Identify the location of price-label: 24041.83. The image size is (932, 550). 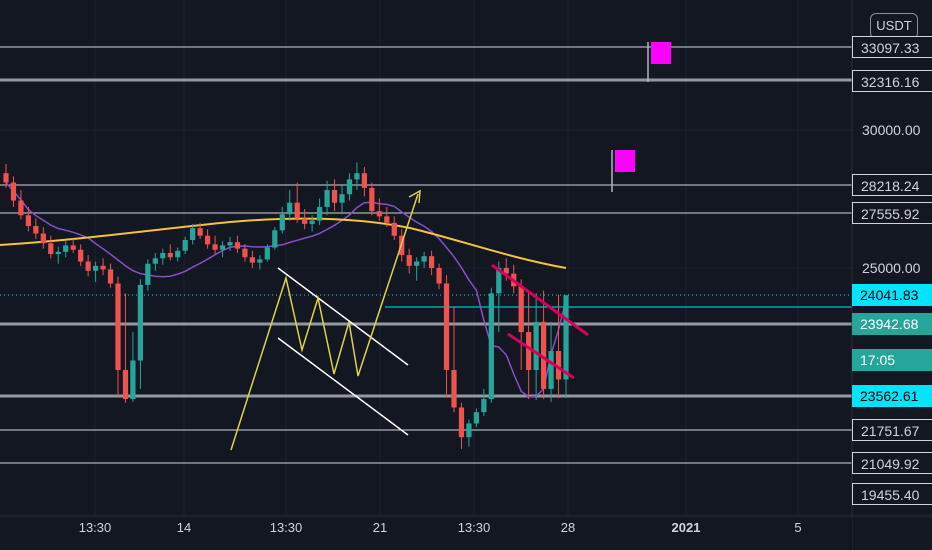
(892, 295).